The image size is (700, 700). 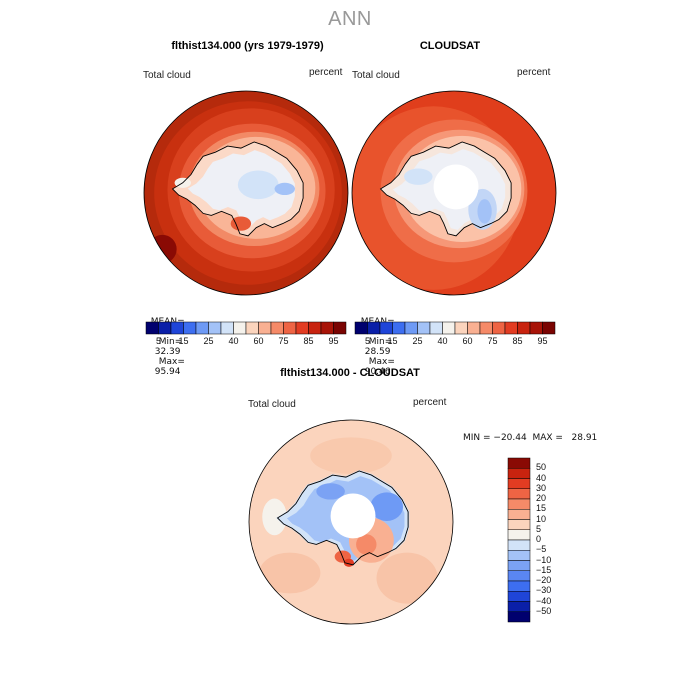 I want to click on diff-polar-map, so click(x=351, y=522).